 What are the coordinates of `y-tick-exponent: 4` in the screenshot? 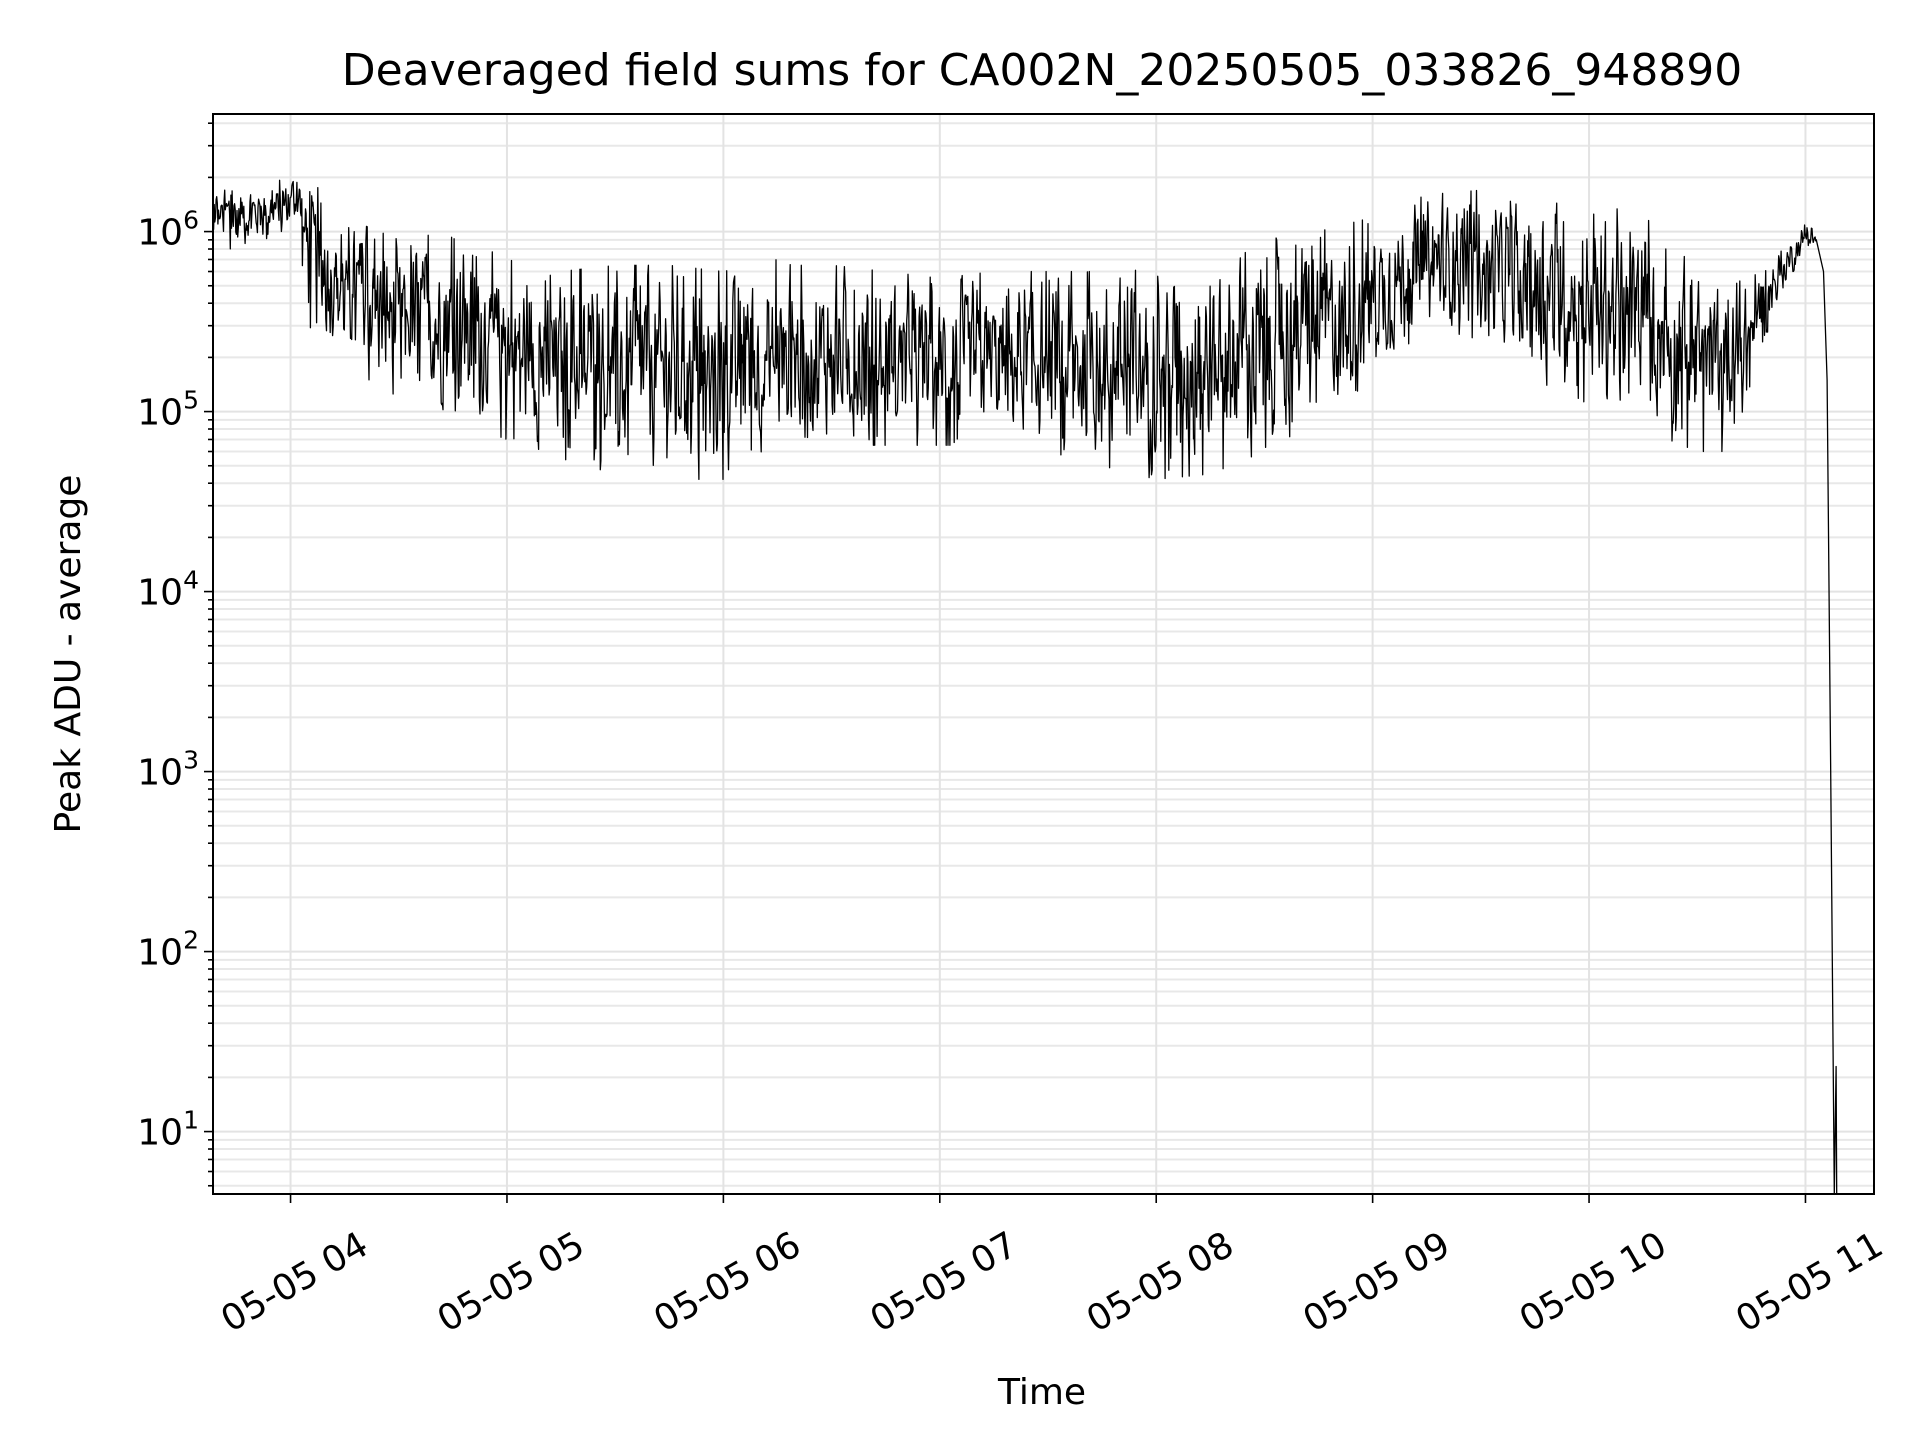 It's located at (191, 580).